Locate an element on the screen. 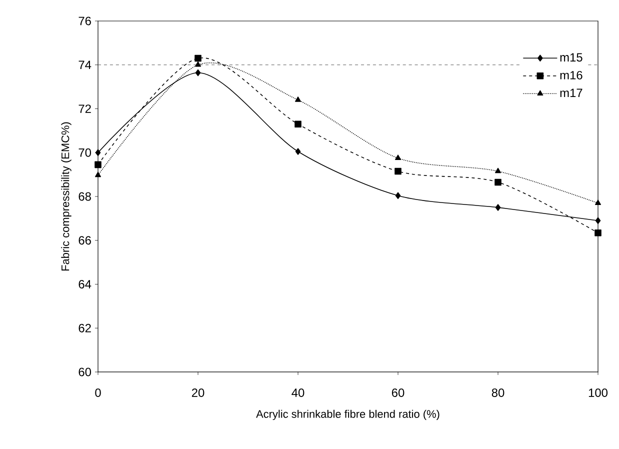 The height and width of the screenshot is (449, 619). x-tick-label: 40 is located at coordinates (298, 392).